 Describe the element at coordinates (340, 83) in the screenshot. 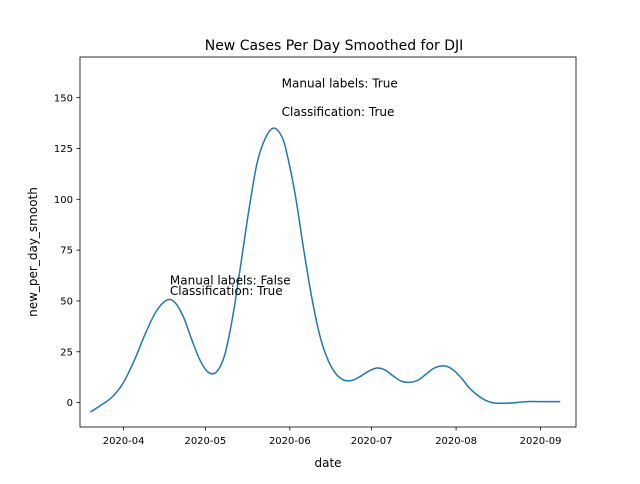

I see `annotation-label: Manual labels: True` at that location.